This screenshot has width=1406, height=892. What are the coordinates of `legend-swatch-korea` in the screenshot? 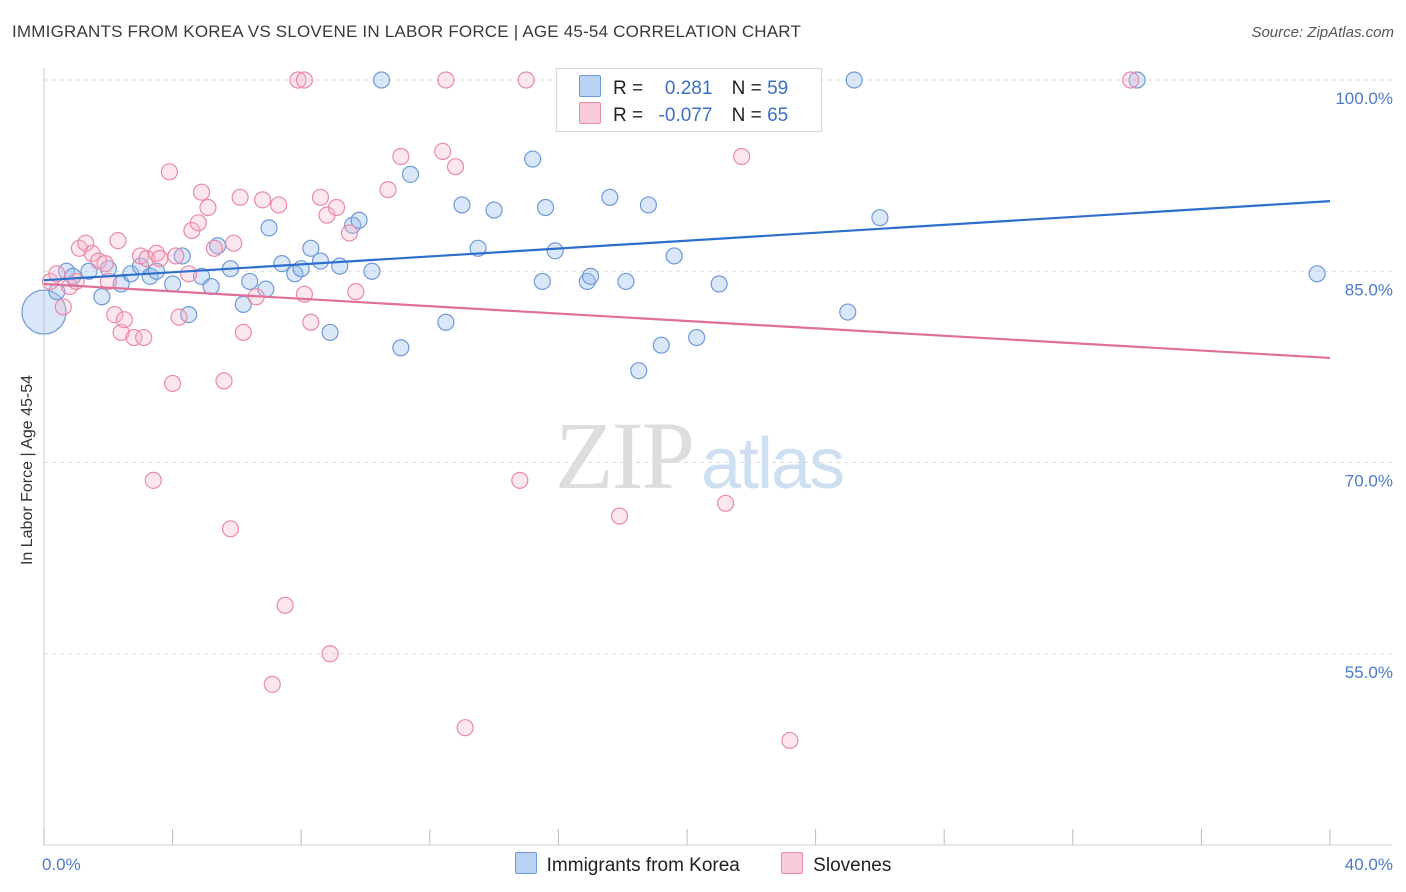 It's located at (525, 863).